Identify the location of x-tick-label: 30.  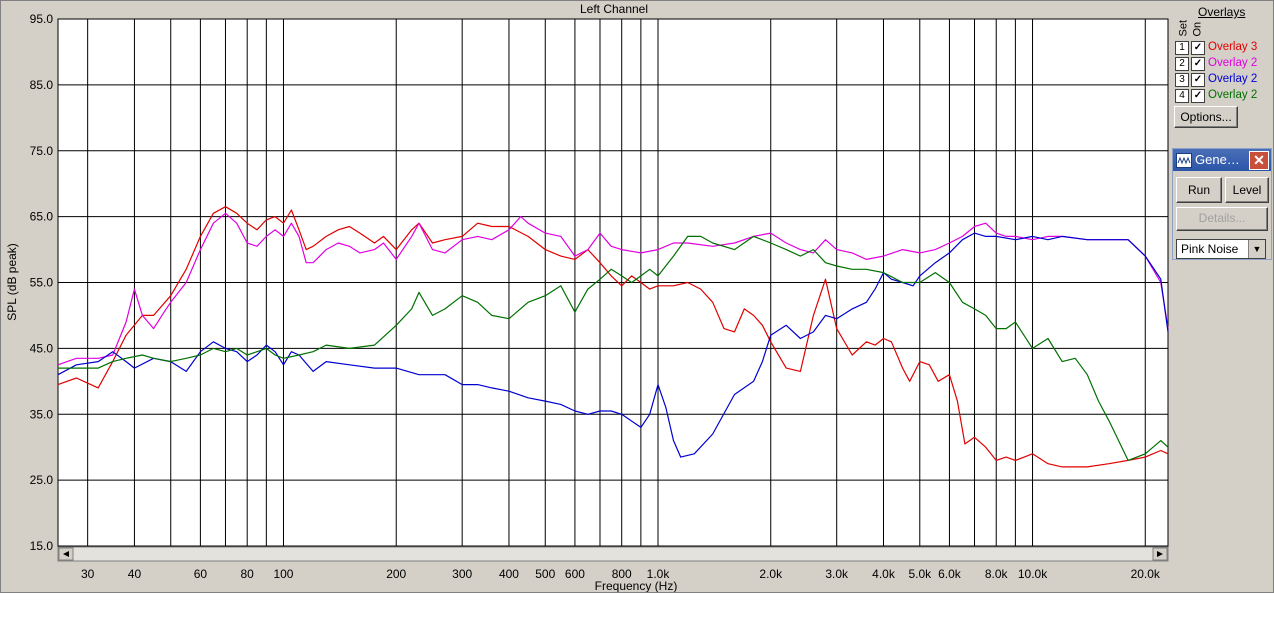
(88, 574).